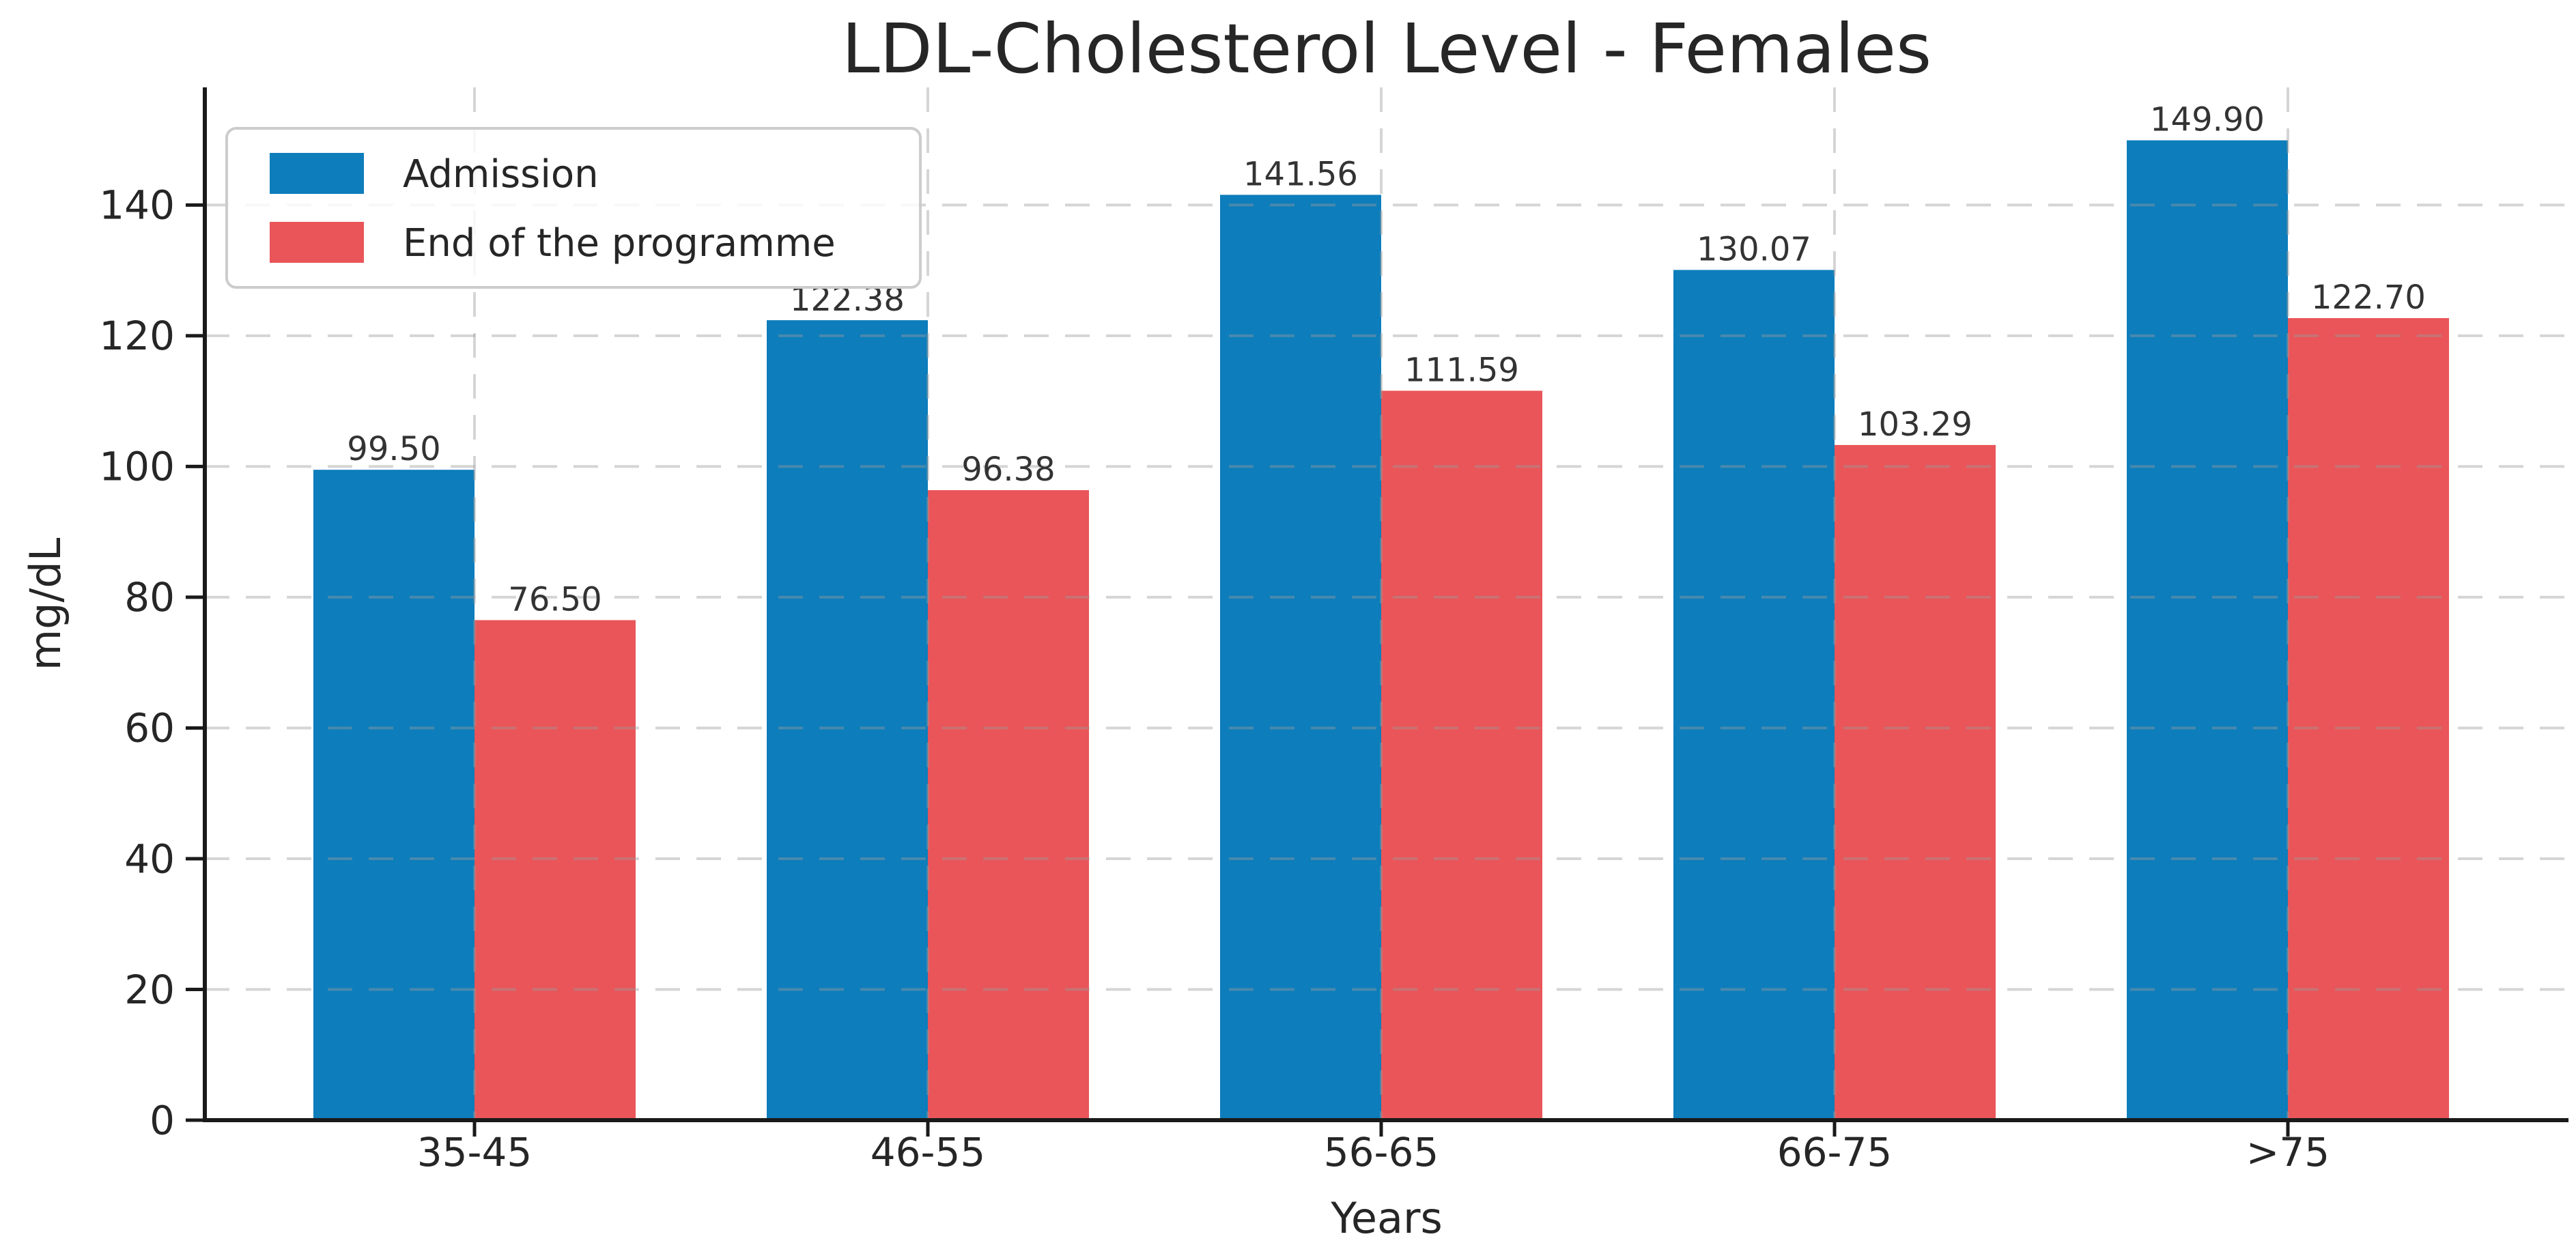 Image resolution: width=2576 pixels, height=1256 pixels. Describe the element at coordinates (501, 174) in the screenshot. I see `legend-label-admission: Admission` at that location.